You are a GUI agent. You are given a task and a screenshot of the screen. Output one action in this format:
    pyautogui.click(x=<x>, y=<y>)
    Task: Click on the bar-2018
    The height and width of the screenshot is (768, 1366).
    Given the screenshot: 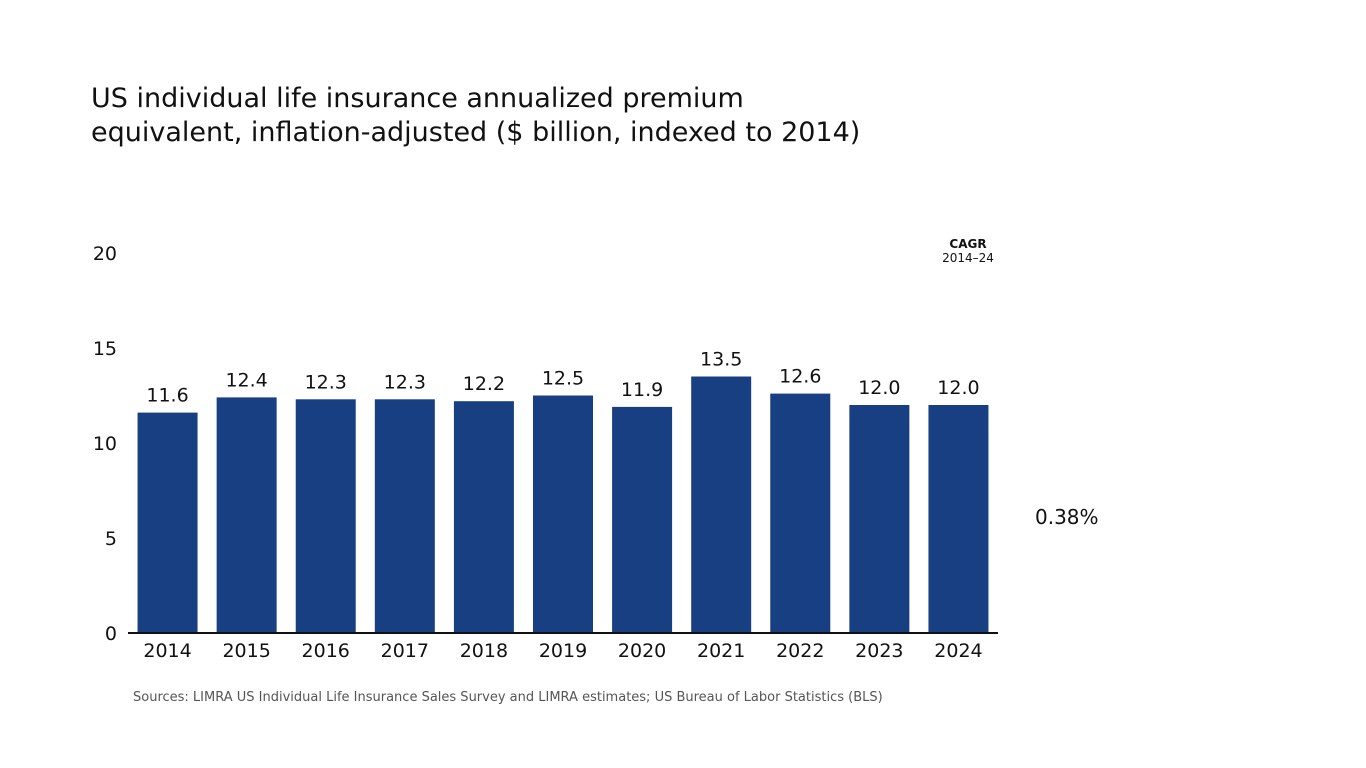 What is the action you would take?
    pyautogui.click(x=483, y=517)
    